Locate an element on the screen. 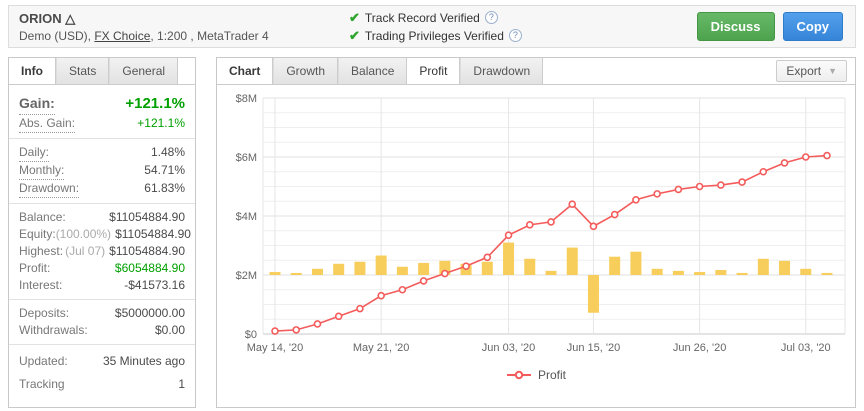  svg-text: May 21, '20 is located at coordinates (381, 348).